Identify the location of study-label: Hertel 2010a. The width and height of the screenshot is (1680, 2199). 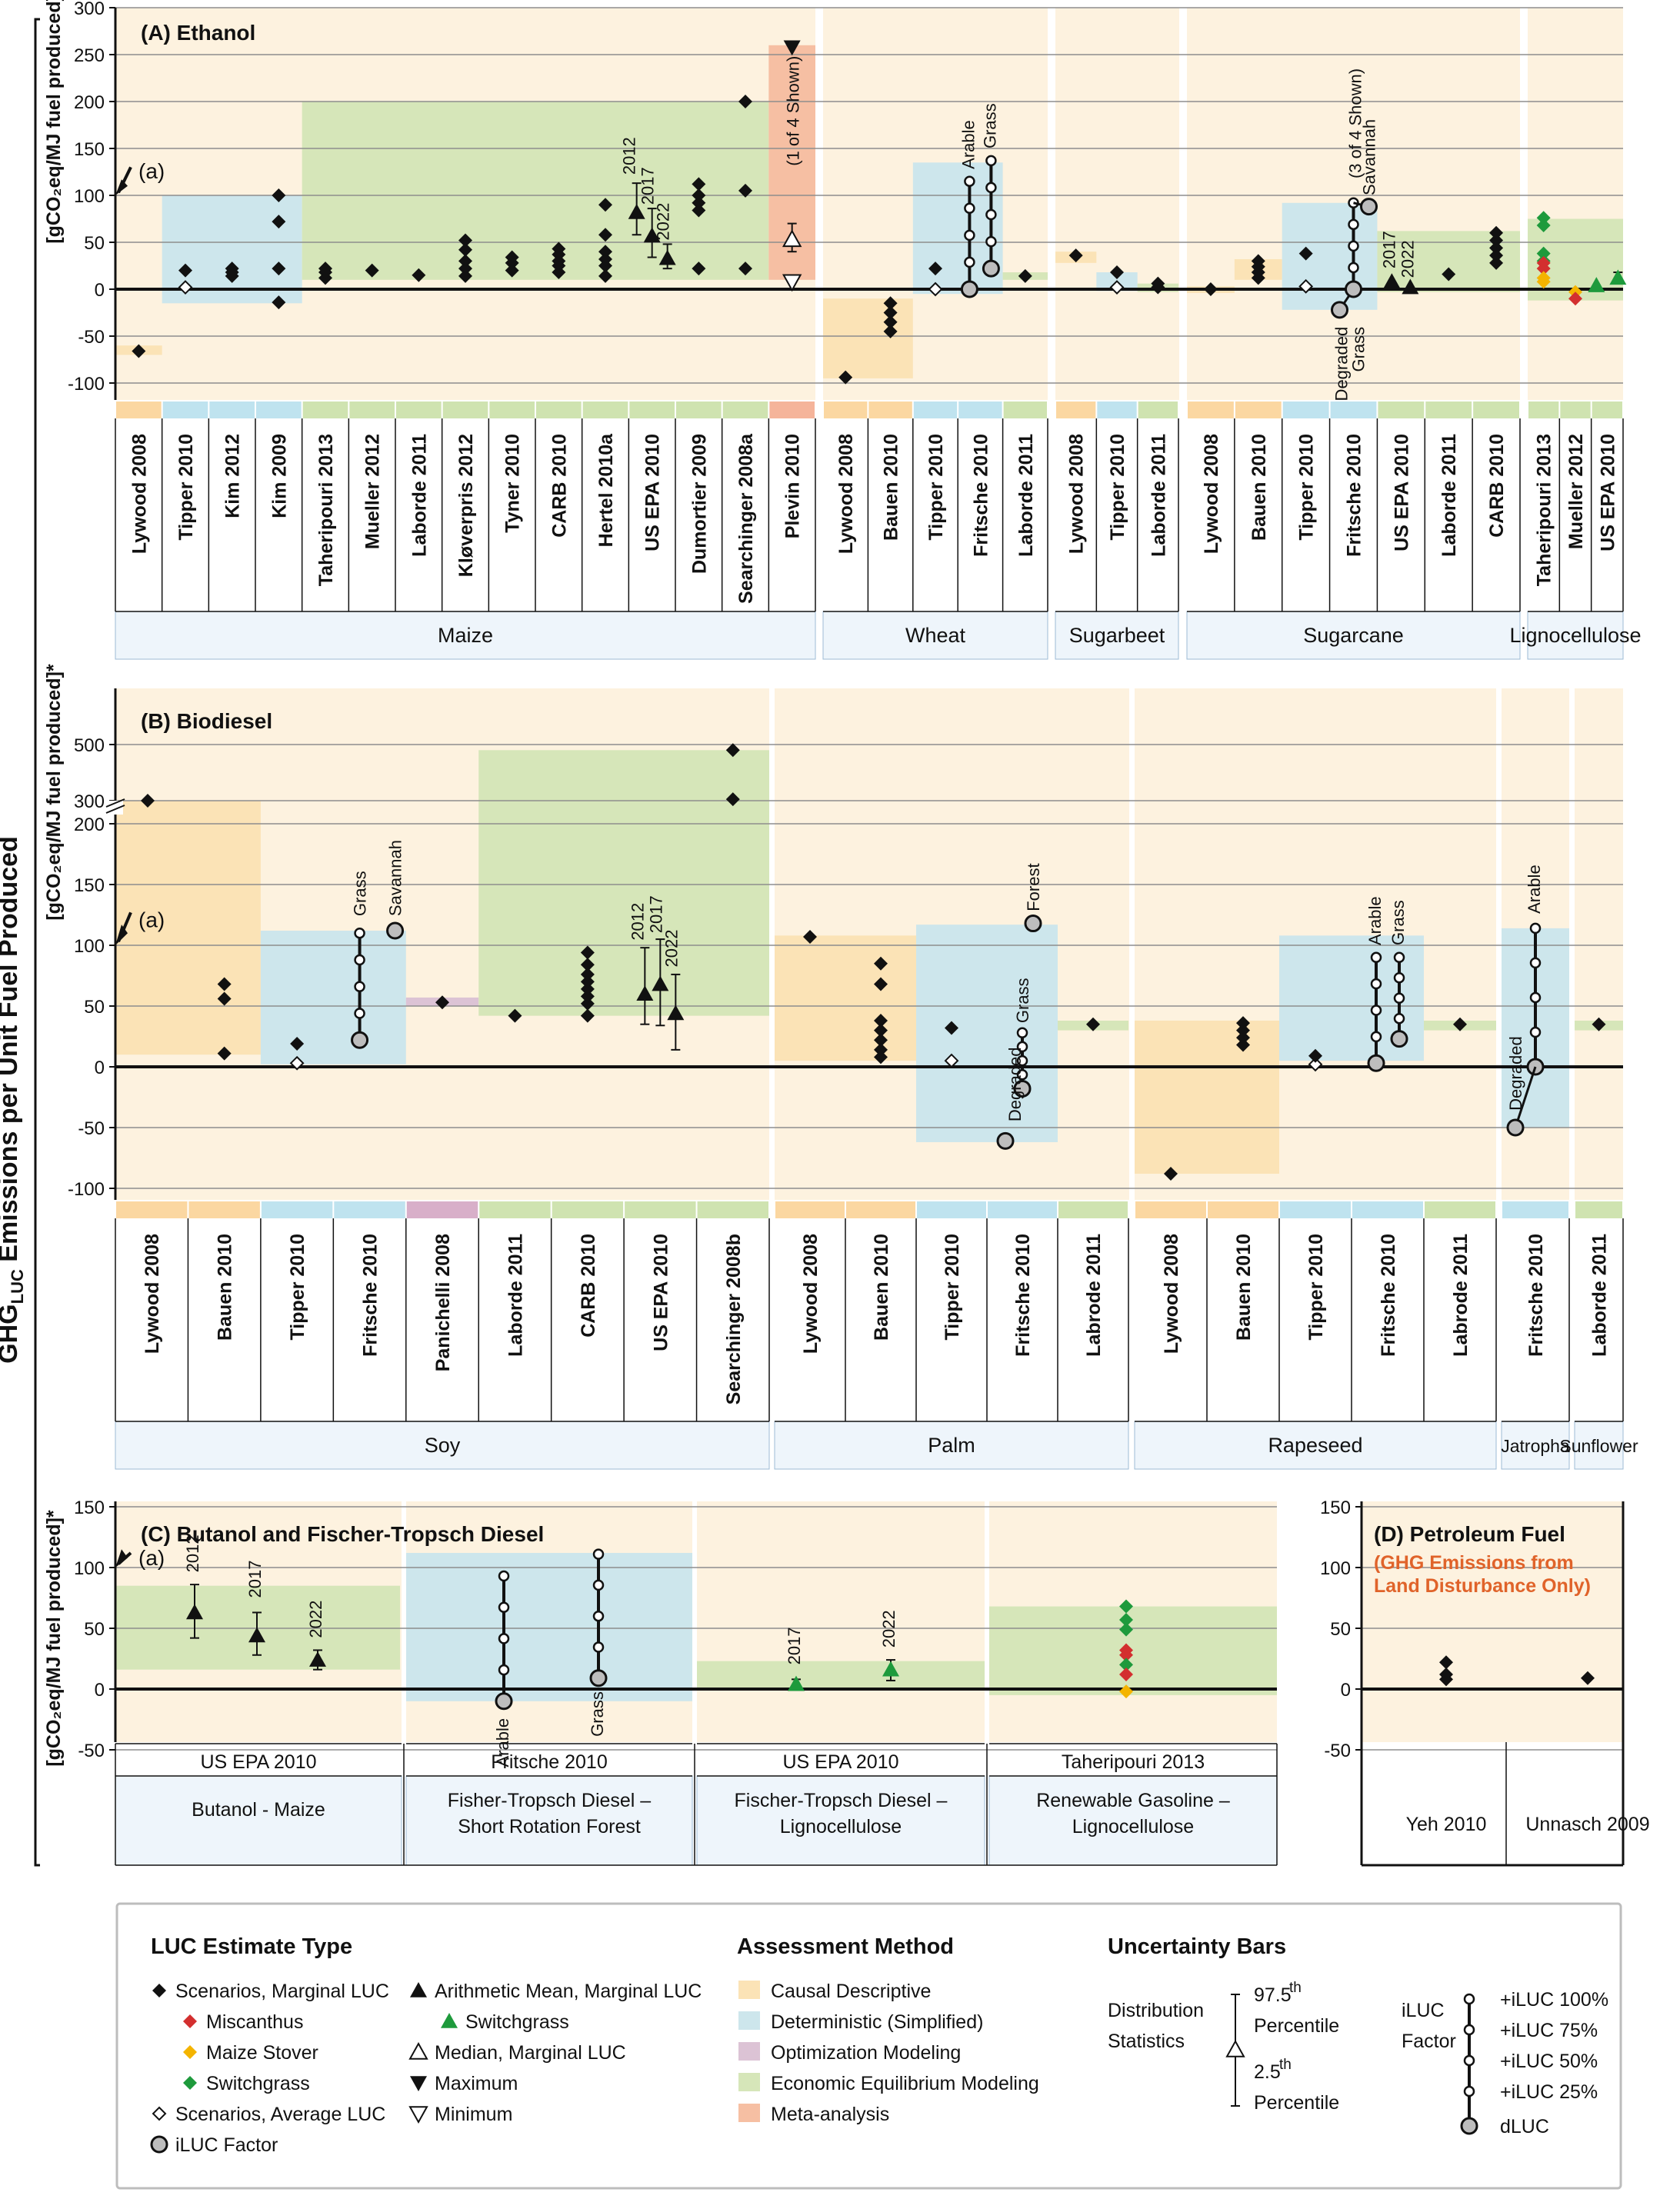
(606, 490).